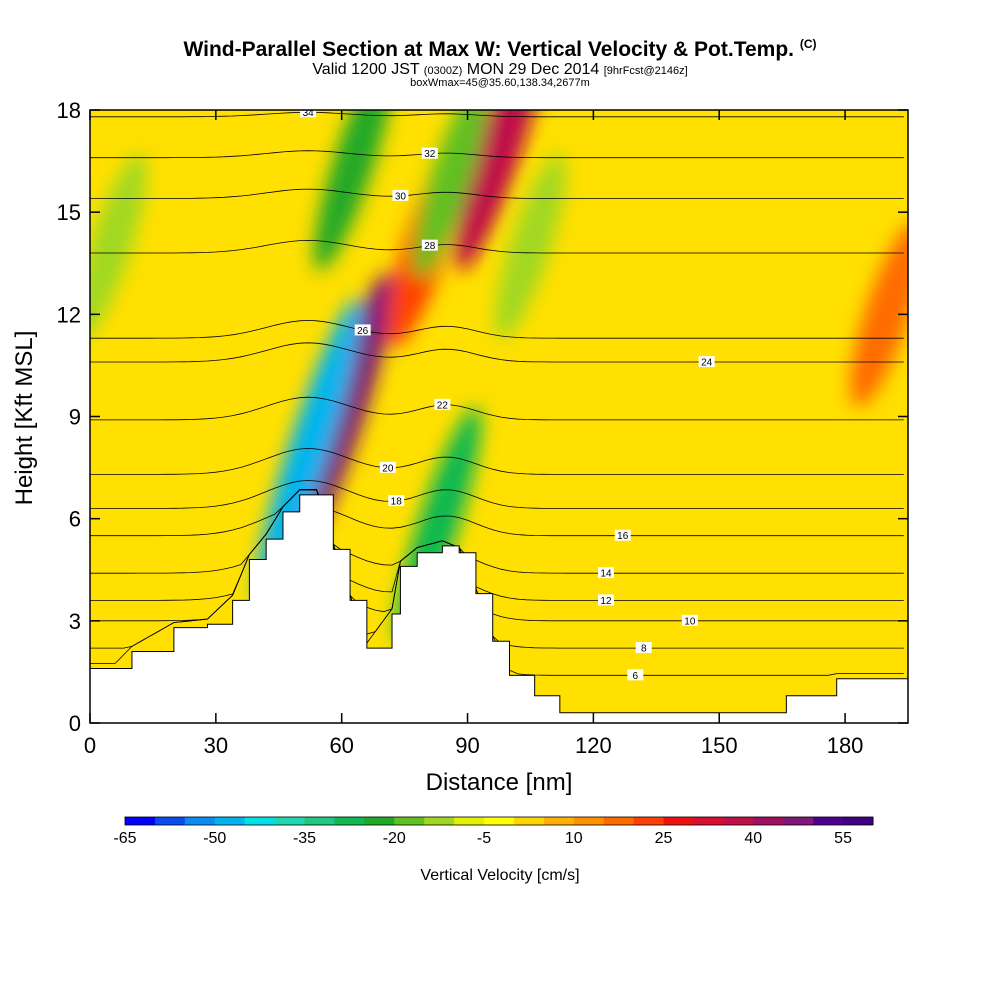 This screenshot has width=1000, height=1000. What do you see at coordinates (843, 838) in the screenshot?
I see `colorbar-tick-label: 55` at bounding box center [843, 838].